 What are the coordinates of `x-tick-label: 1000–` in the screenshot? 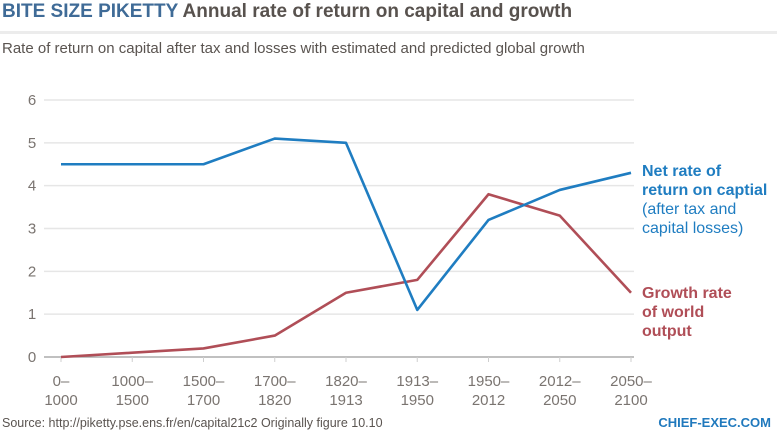 It's located at (132, 381).